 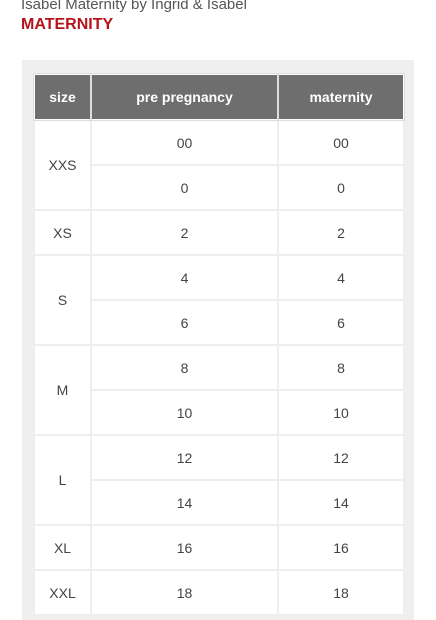 I want to click on maternity-cell: 12, so click(x=341, y=457).